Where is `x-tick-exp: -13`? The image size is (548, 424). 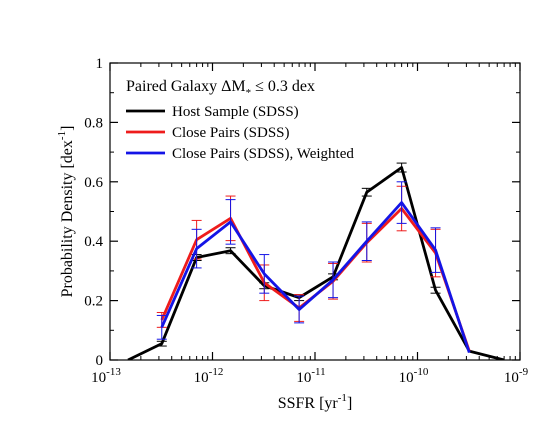
x-tick-exp: -13 is located at coordinates (113, 372).